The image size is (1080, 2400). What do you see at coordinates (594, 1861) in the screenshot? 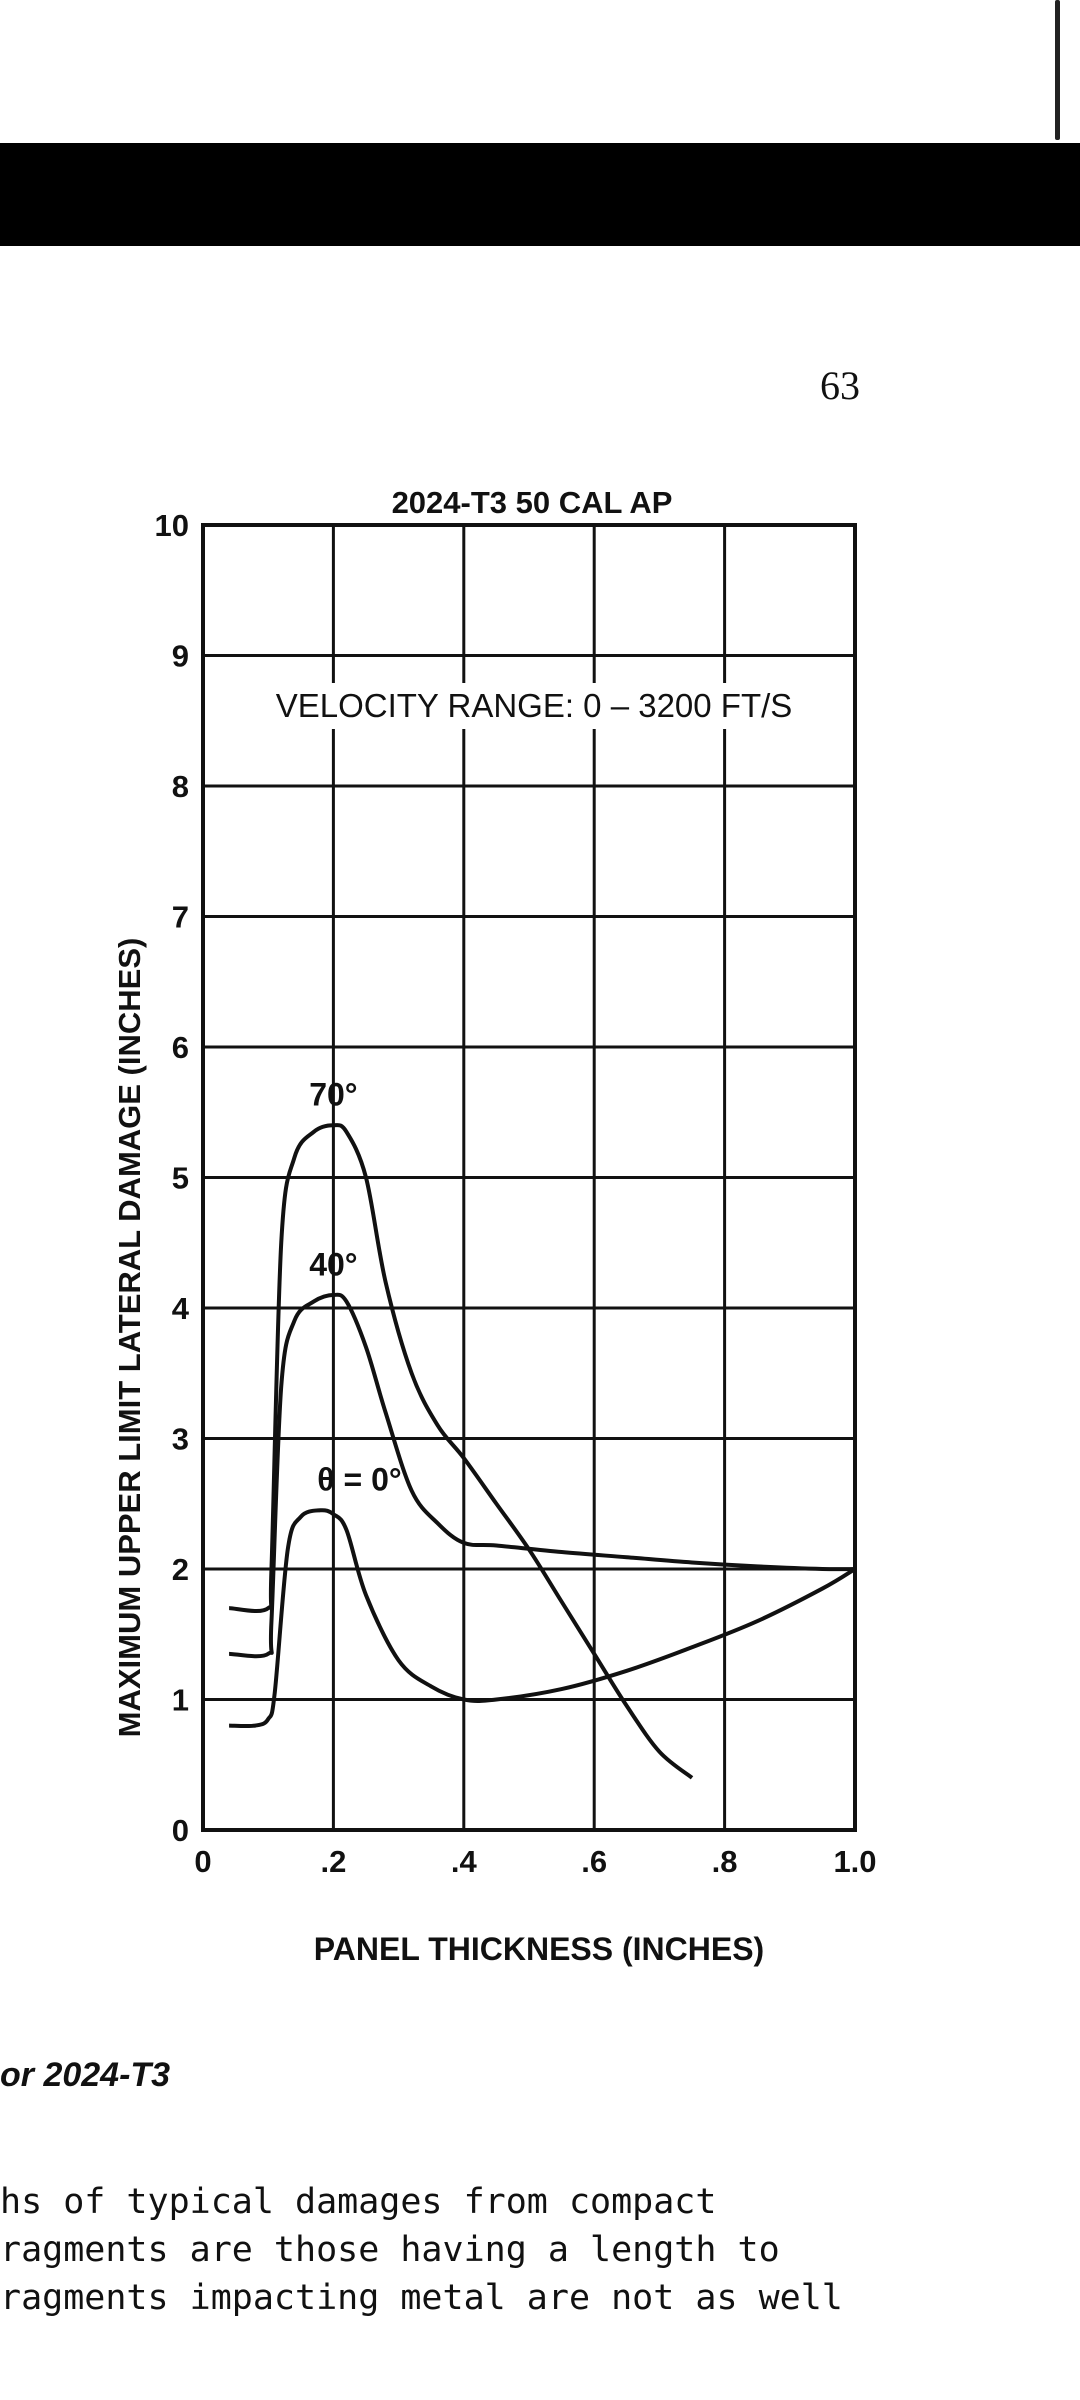
I see `x-tick-label: .6` at bounding box center [594, 1861].